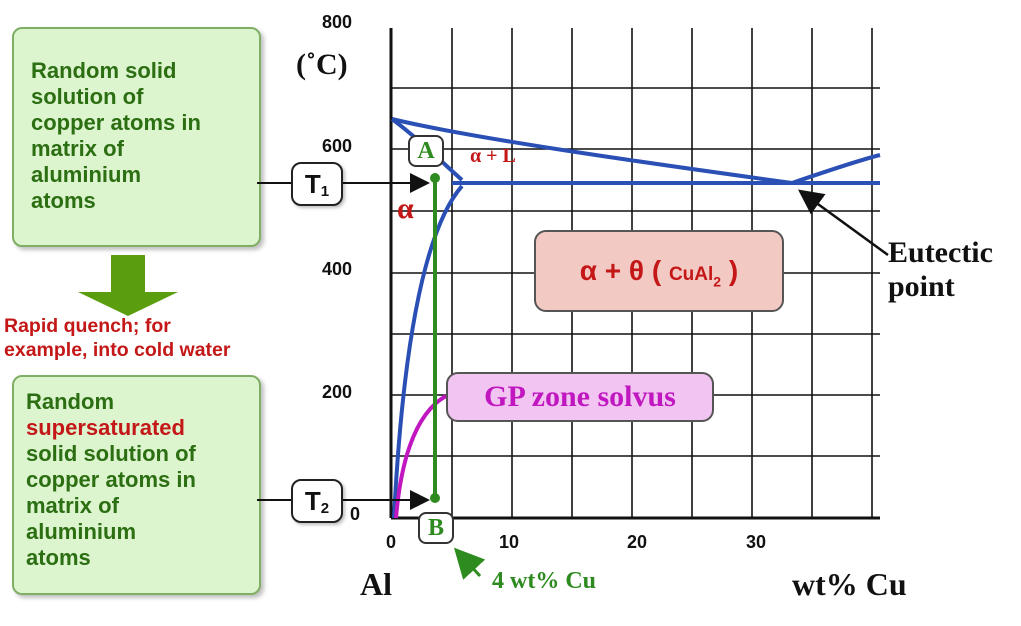 The image size is (1021, 626). What do you see at coordinates (435, 498) in the screenshot?
I see `point-b-dot` at bounding box center [435, 498].